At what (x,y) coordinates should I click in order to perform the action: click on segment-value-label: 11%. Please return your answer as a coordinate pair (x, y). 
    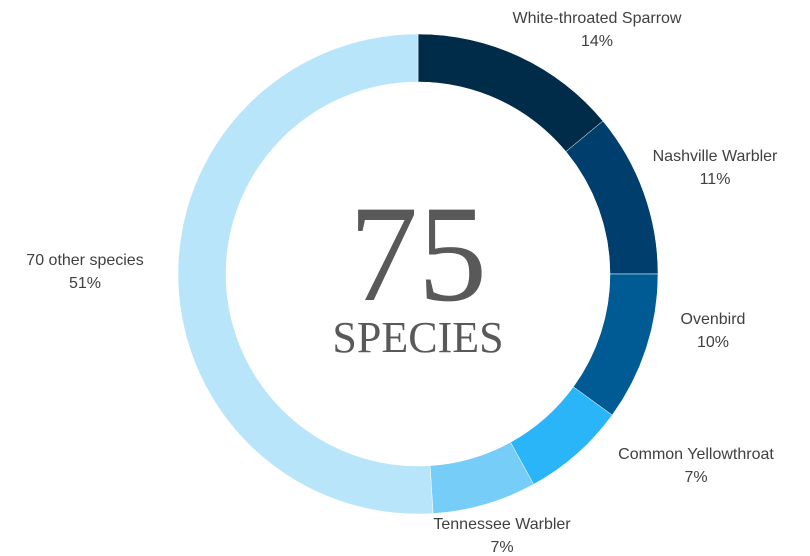
    Looking at the image, I should click on (715, 179).